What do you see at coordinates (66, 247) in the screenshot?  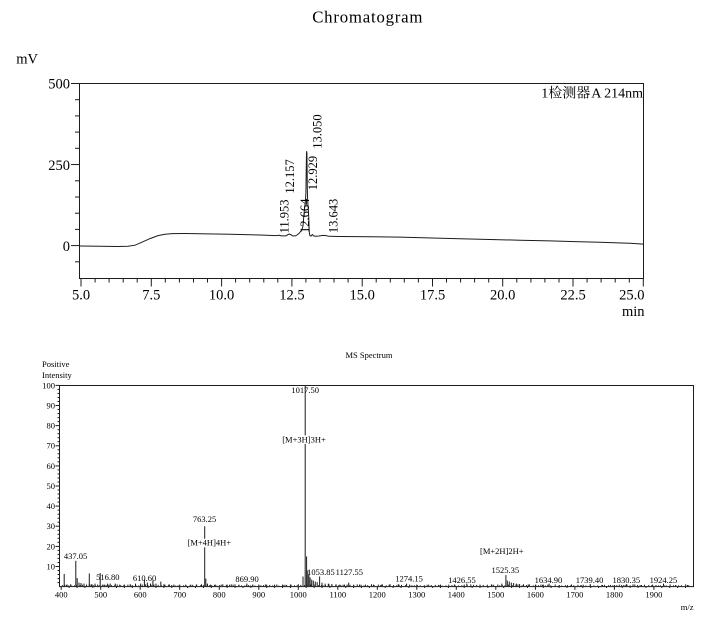 I see `svg-text: 0` at bounding box center [66, 247].